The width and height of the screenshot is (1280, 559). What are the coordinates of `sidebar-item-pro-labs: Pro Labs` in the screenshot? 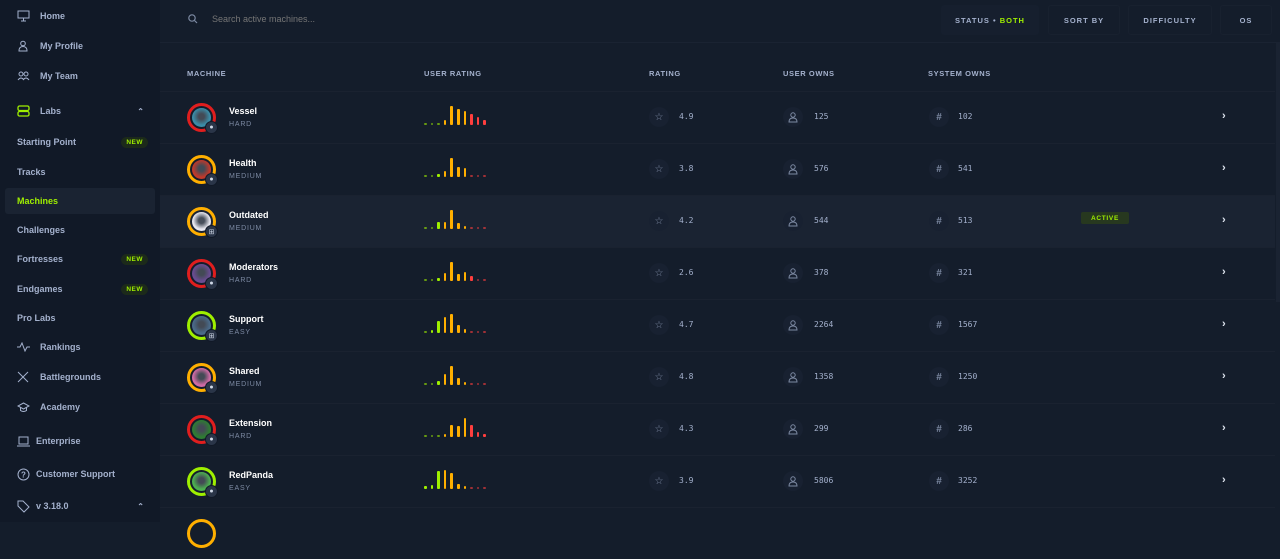 It's located at (80, 318).